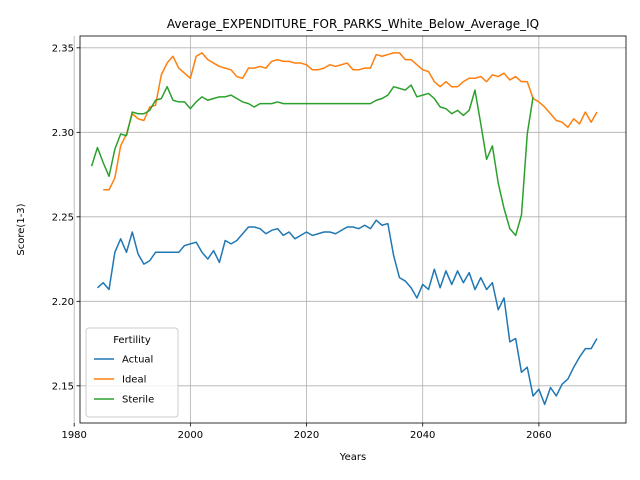 This screenshot has height=480, width=640. Describe the element at coordinates (134, 380) in the screenshot. I see `legend-label-ideal: Ideal` at that location.